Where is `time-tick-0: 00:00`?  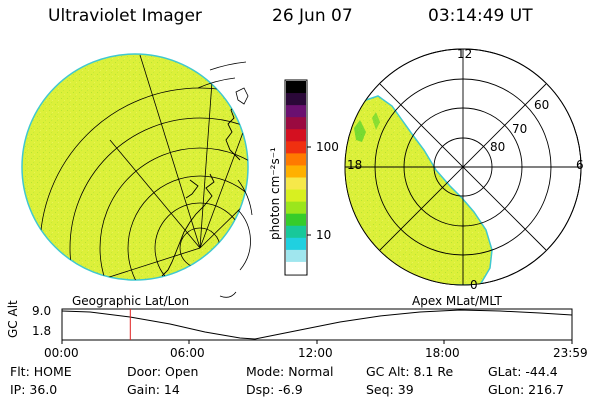
time-tick-0: 00:00 is located at coordinates (61, 353).